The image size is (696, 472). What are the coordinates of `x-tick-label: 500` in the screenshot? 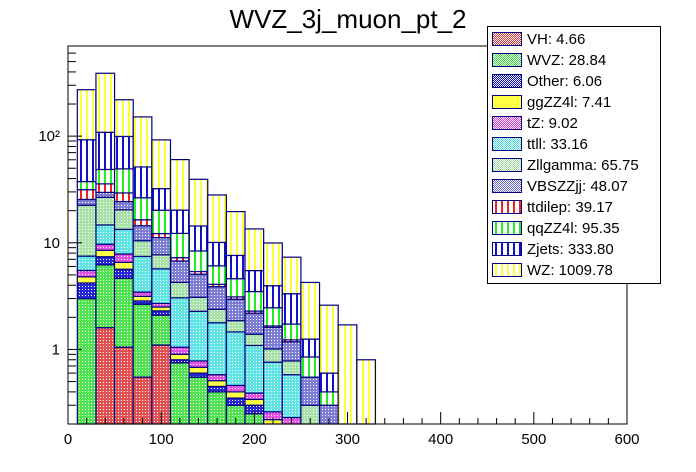 It's located at (533, 439).